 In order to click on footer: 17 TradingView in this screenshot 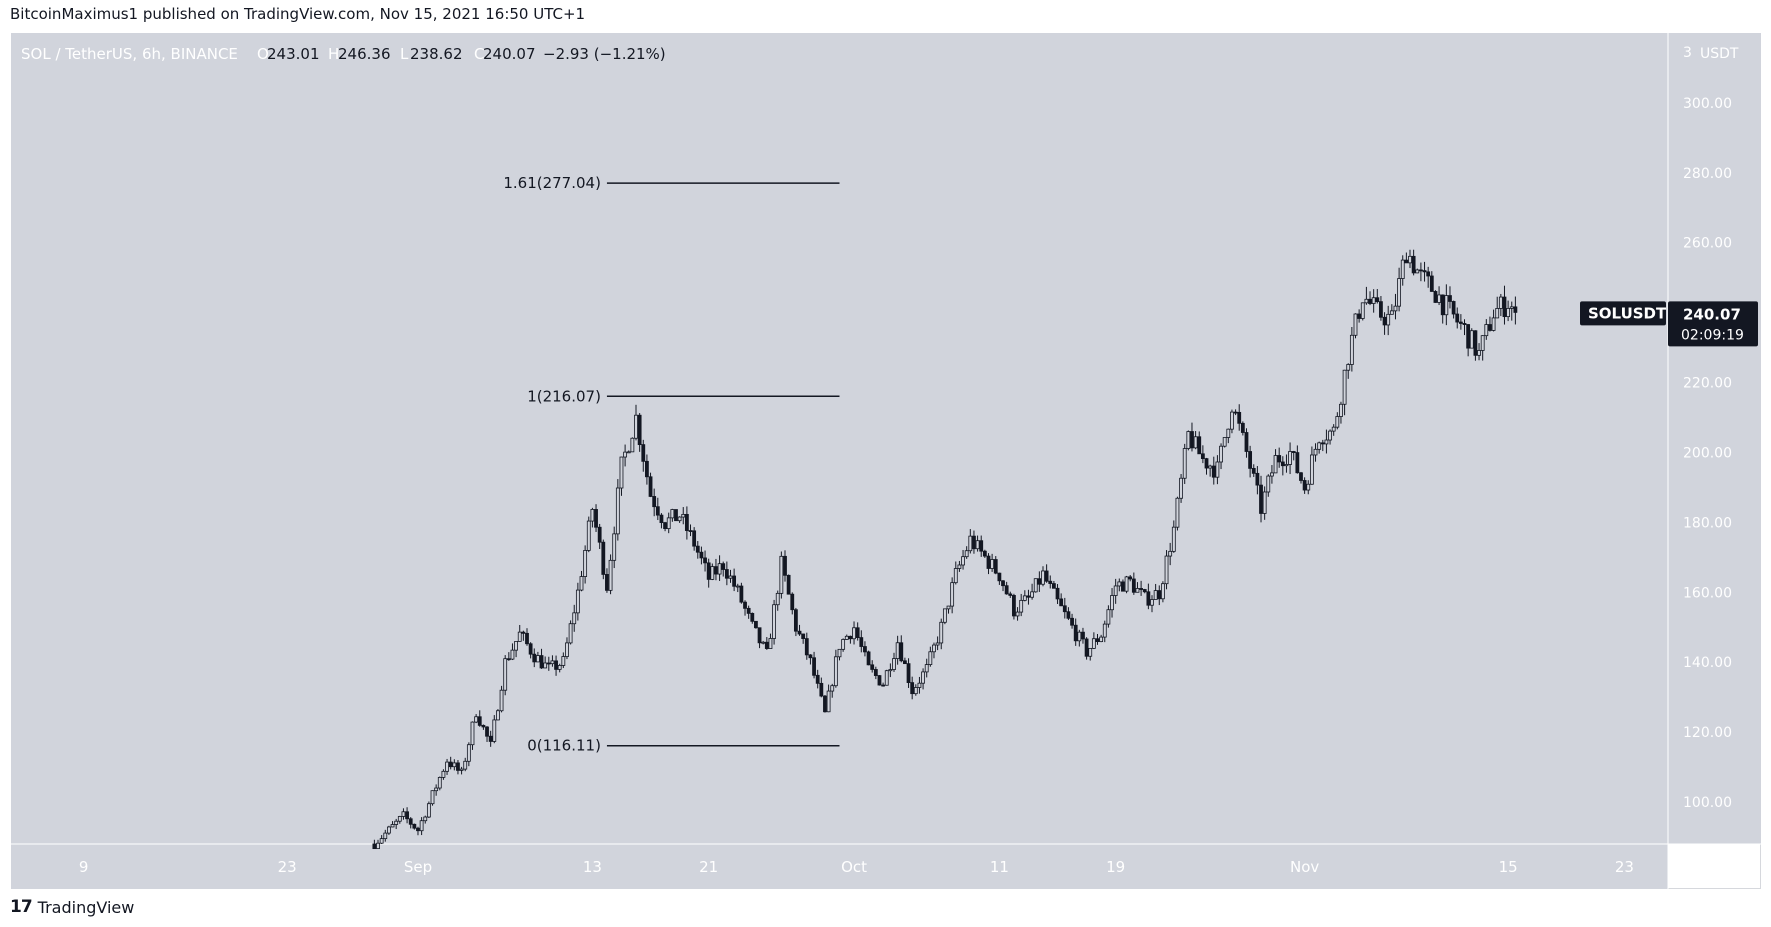, I will do `click(72, 907)`.